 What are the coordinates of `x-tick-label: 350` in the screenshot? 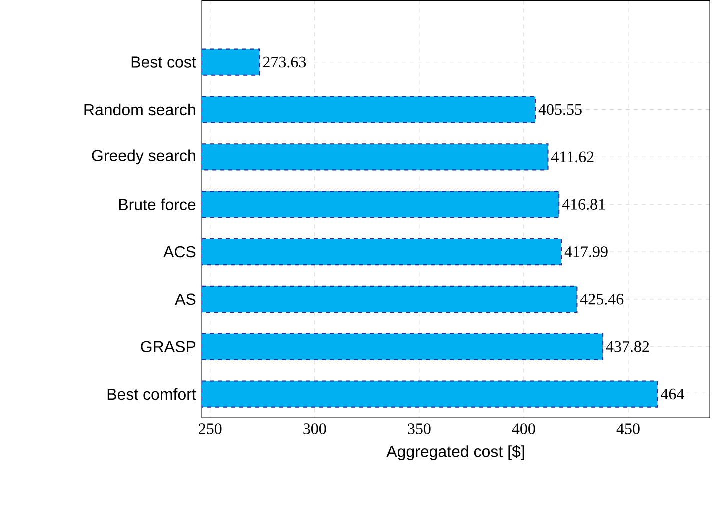 It's located at (419, 429).